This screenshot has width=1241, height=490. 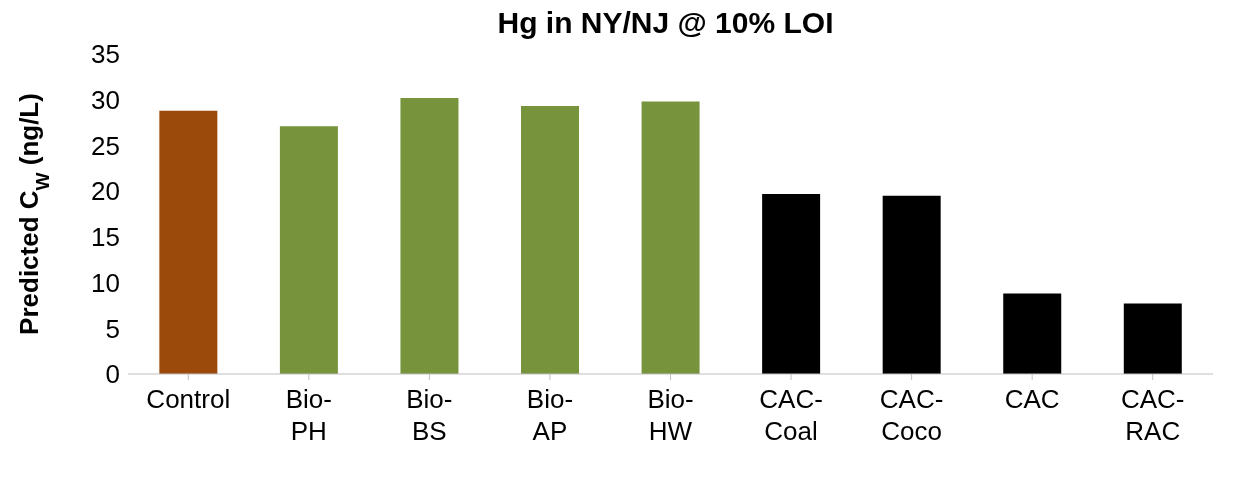 I want to click on y-tick-label: 0, so click(x=112, y=374).